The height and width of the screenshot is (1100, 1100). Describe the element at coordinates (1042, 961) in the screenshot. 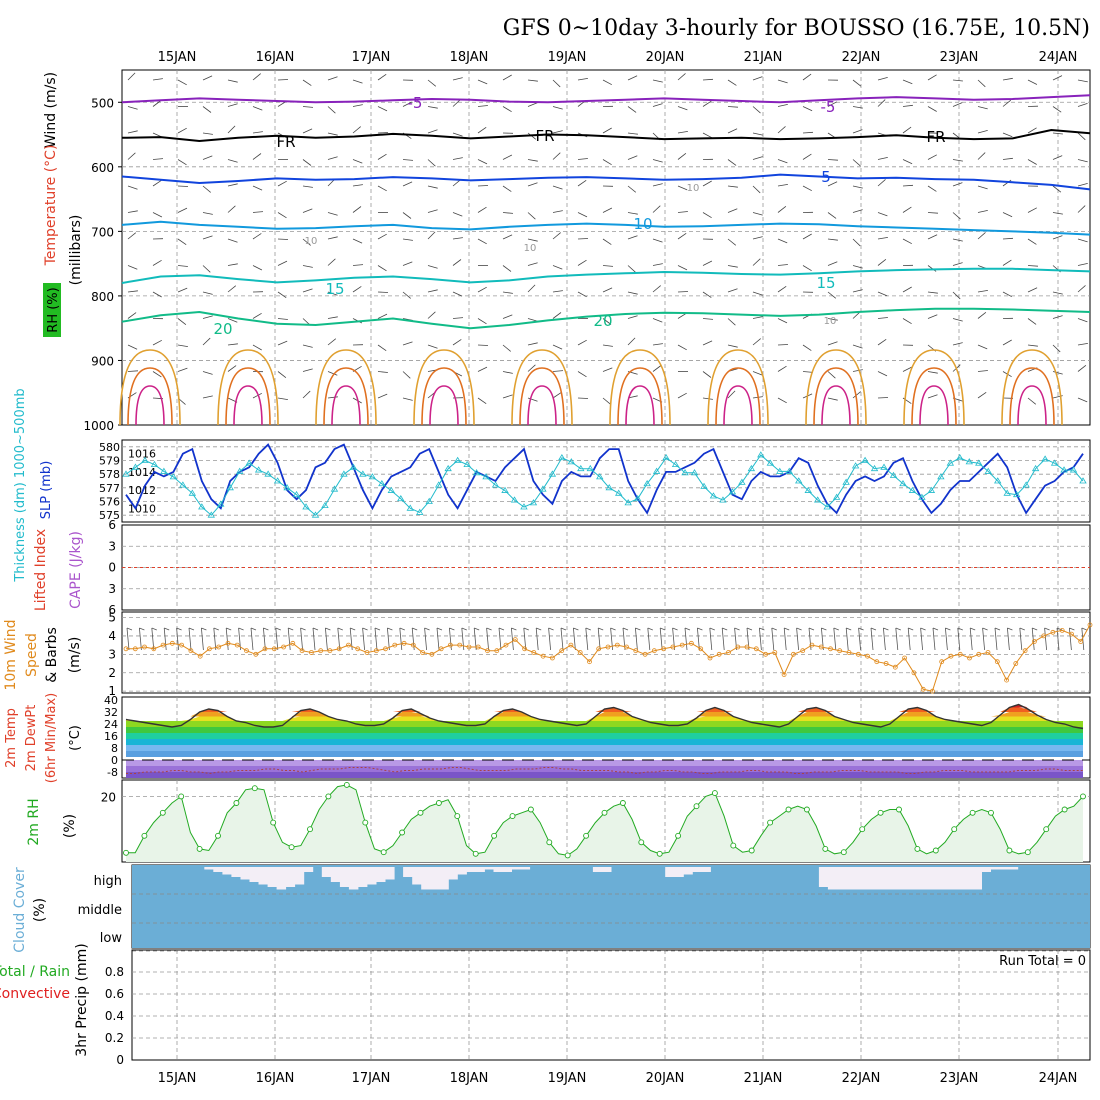

I see `run-total-annotation: Run Total = 0` at that location.